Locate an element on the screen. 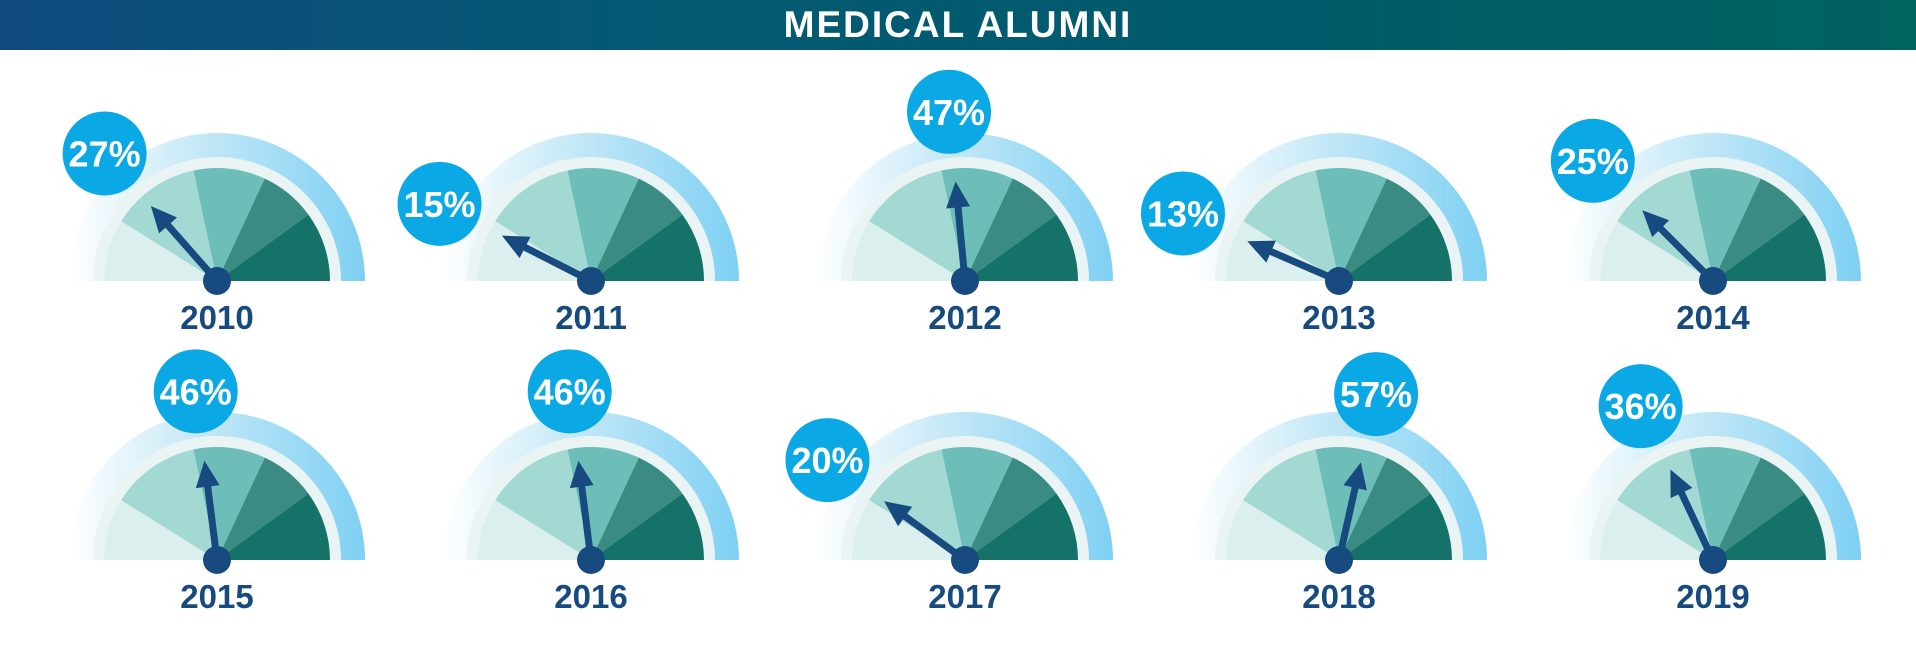 Image resolution: width=1916 pixels, height=661 pixels. year-label: 2016 is located at coordinates (590, 596).